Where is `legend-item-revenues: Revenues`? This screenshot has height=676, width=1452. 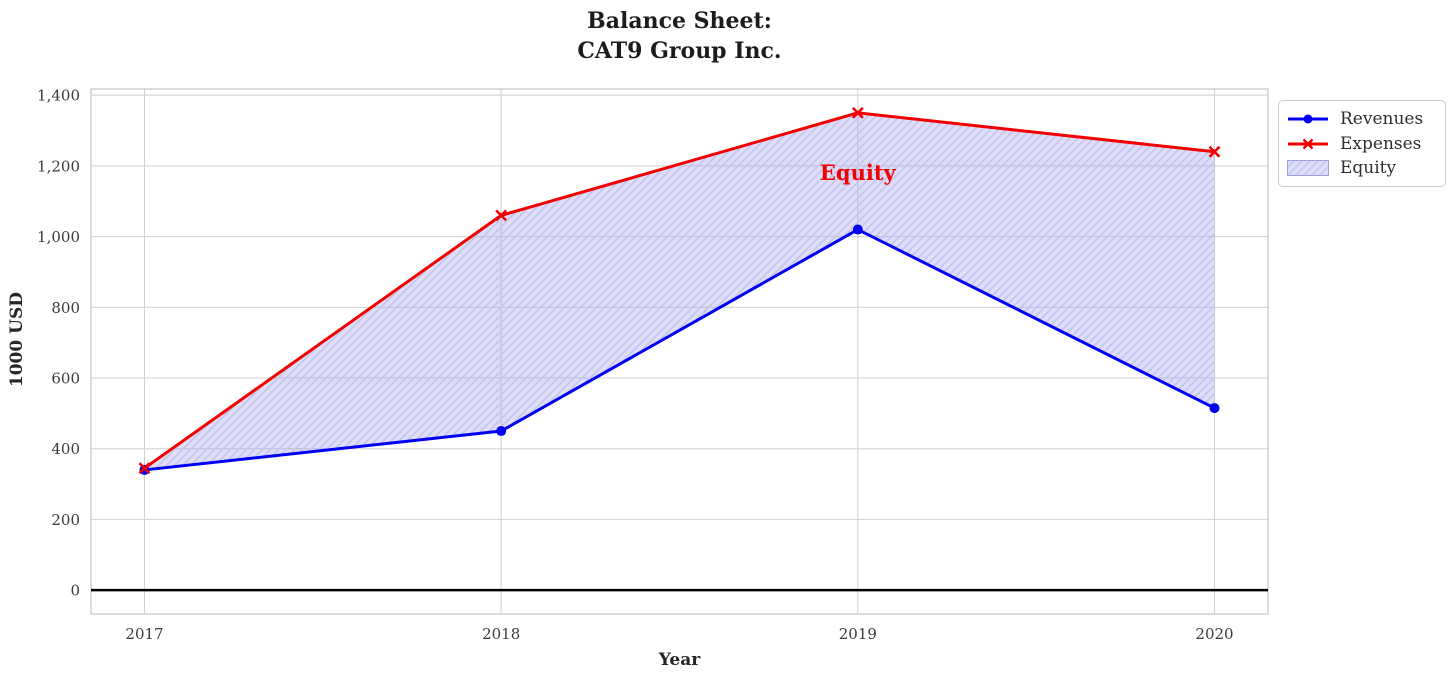 legend-item-revenues: Revenues is located at coordinates (1362, 119).